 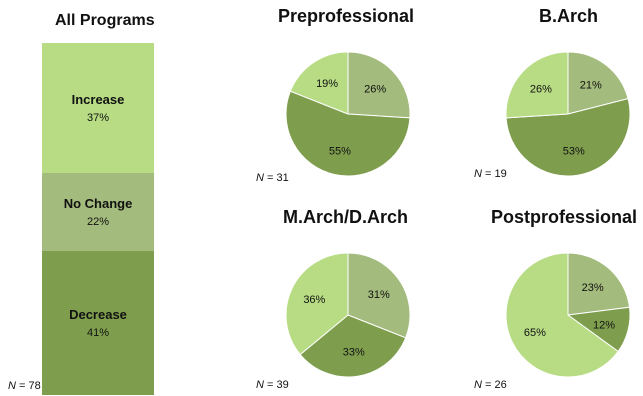 I want to click on march-darch-title: M.Arch/D.Arch, so click(x=346, y=217).